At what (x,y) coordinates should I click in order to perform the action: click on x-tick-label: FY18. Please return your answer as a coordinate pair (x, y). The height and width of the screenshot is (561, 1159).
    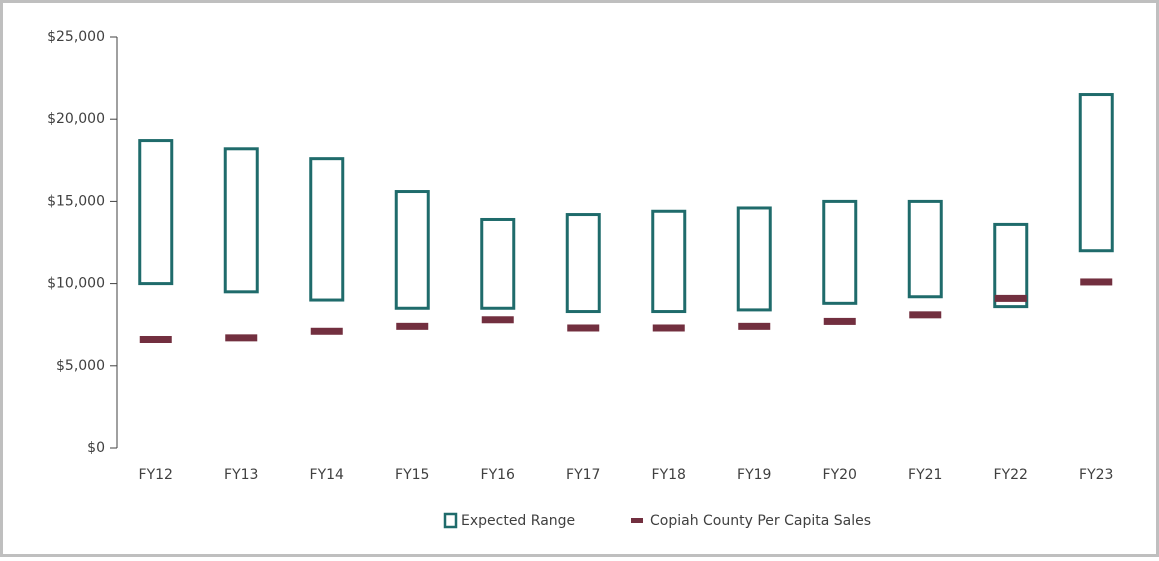
    Looking at the image, I should click on (669, 475).